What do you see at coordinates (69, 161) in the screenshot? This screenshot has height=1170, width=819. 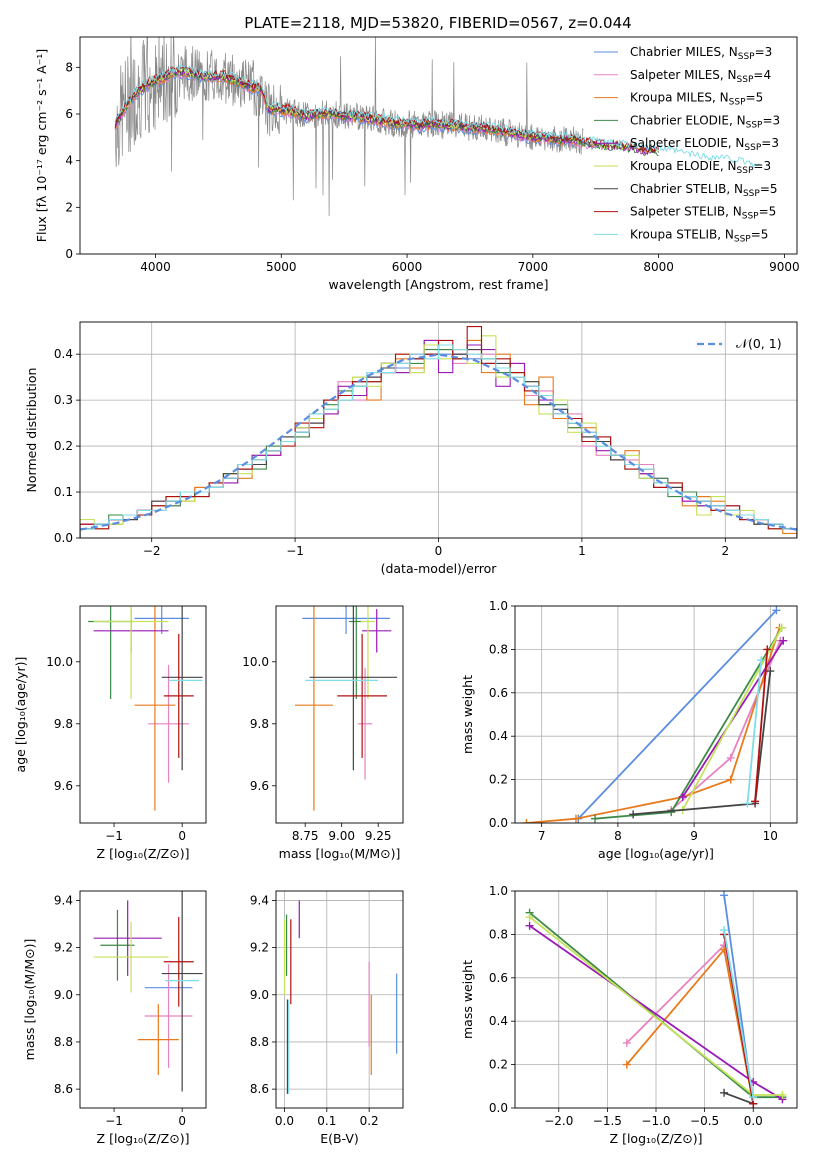 I see `y-tick-label: 4` at bounding box center [69, 161].